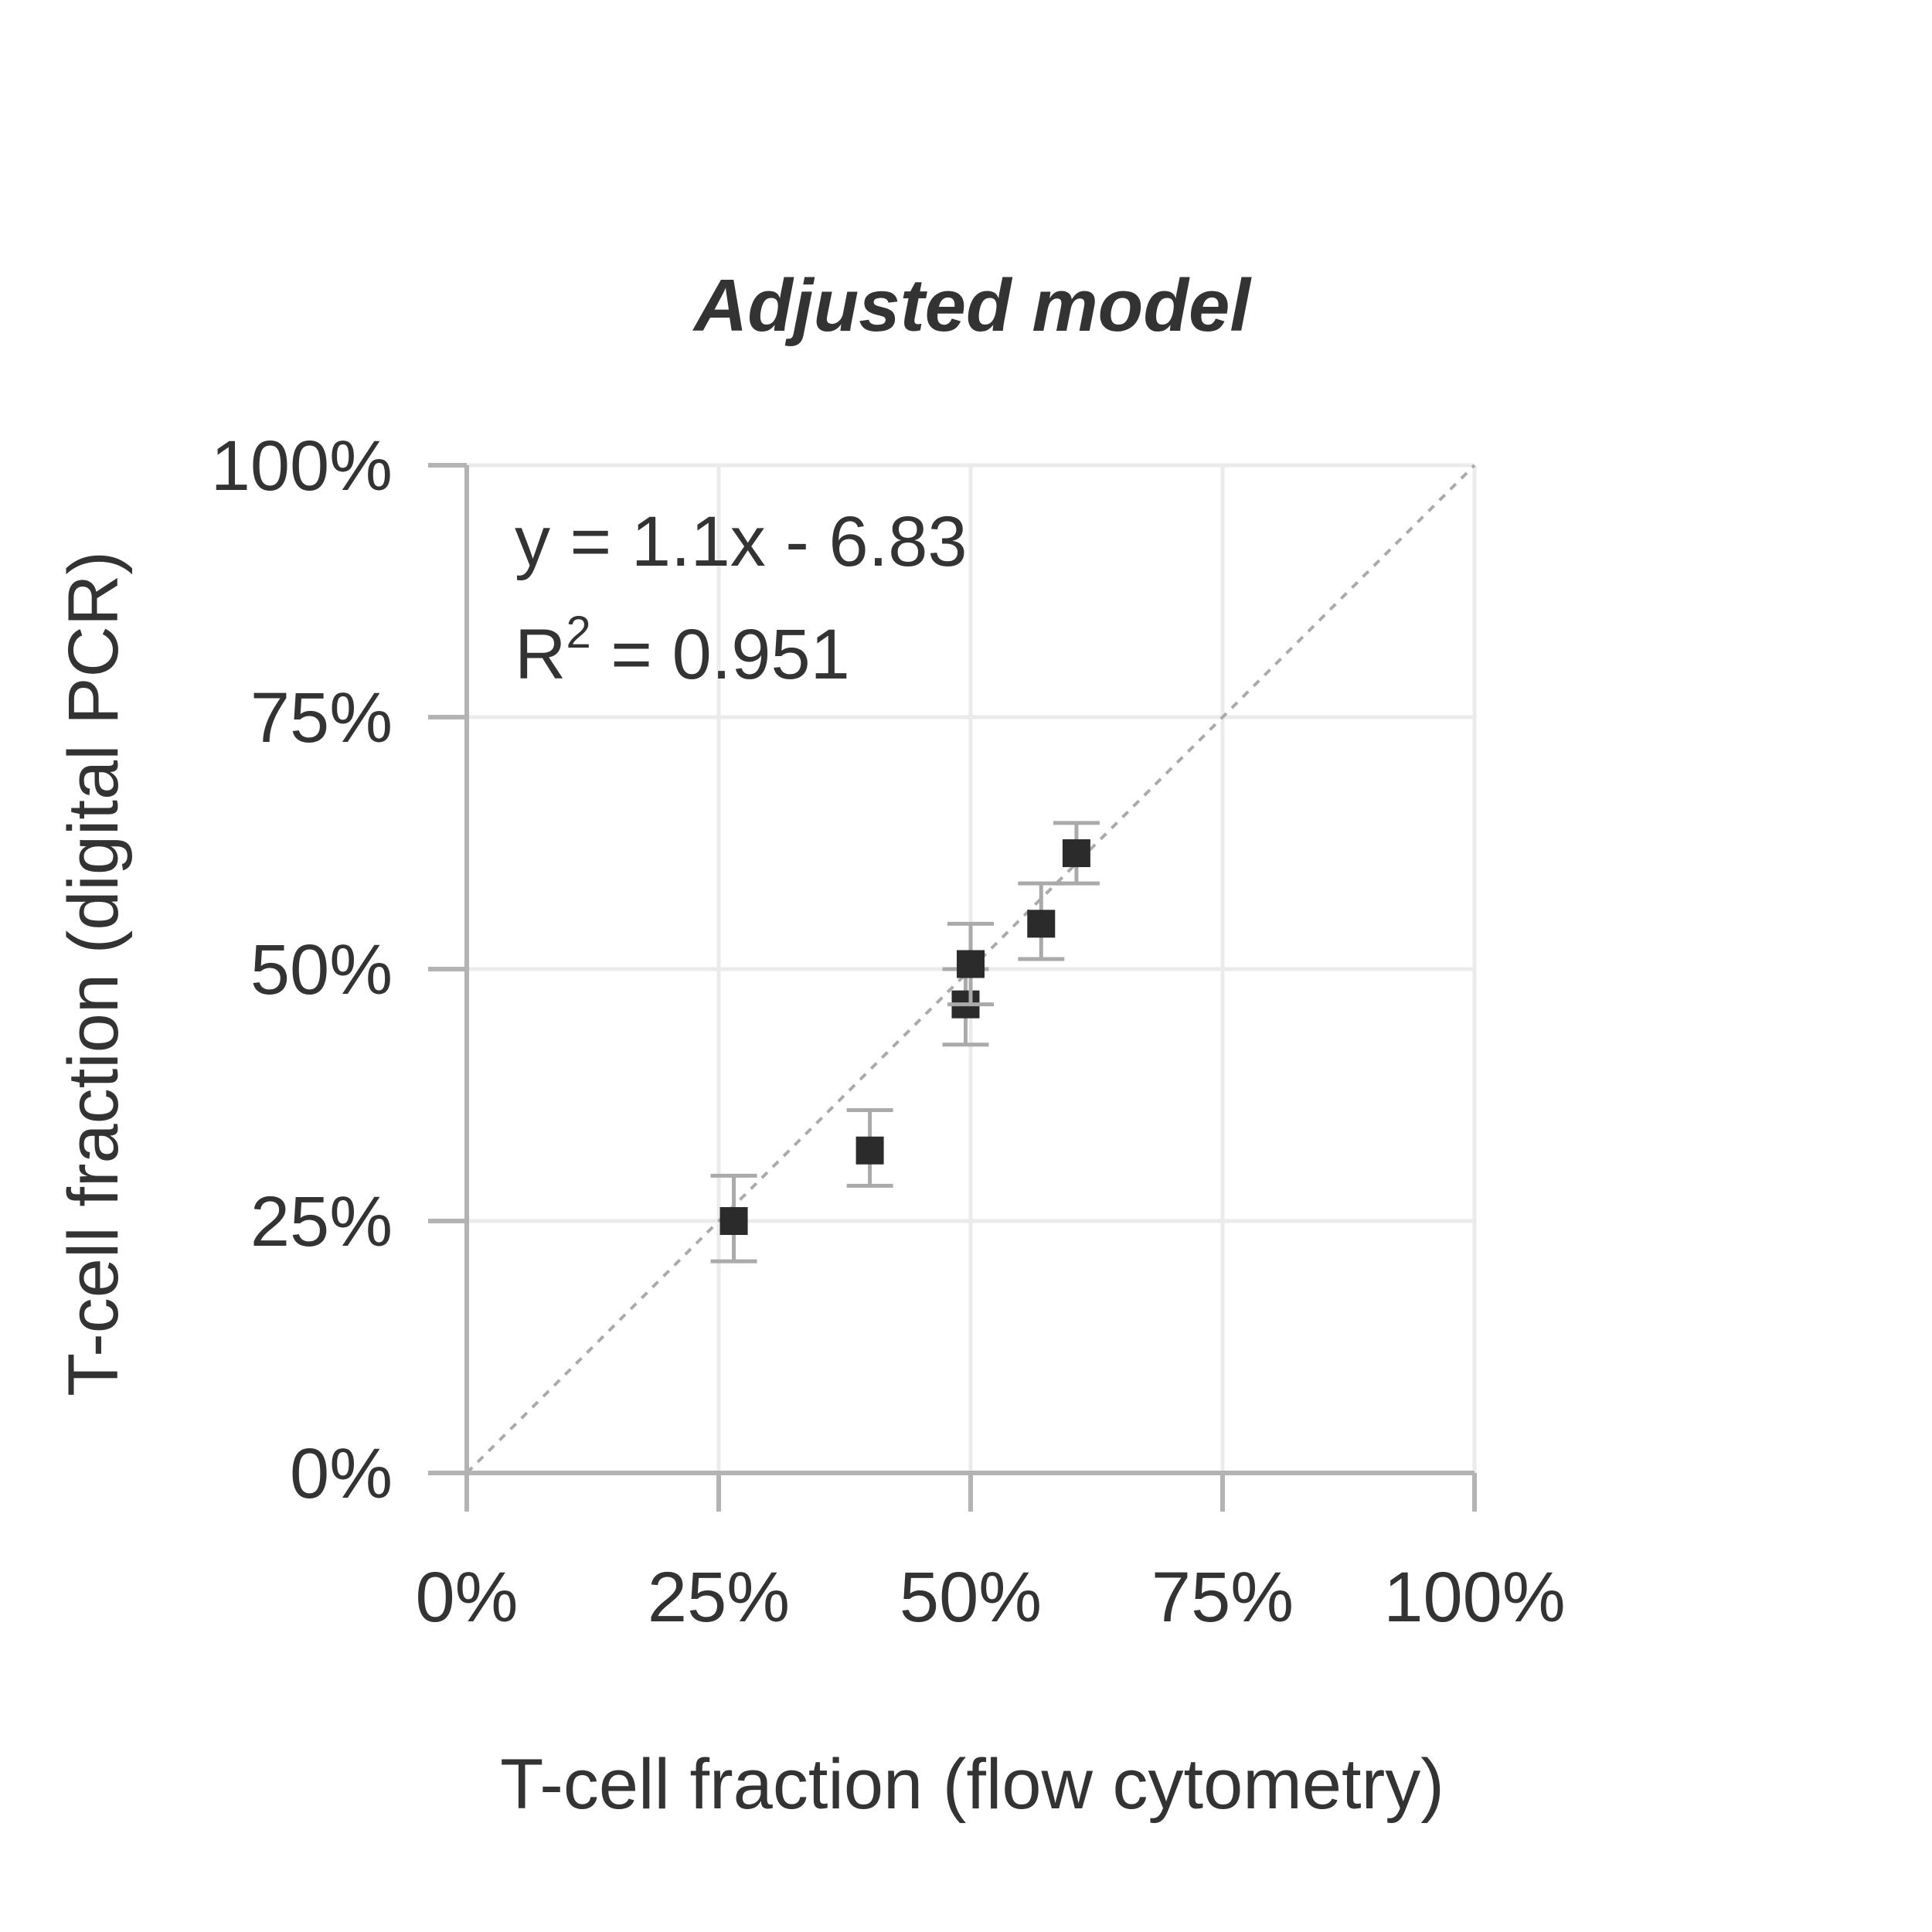 This screenshot has width=1932, height=1932. Describe the element at coordinates (741, 542) in the screenshot. I see `regression-equation: y = 1.1x - 6.83` at that location.